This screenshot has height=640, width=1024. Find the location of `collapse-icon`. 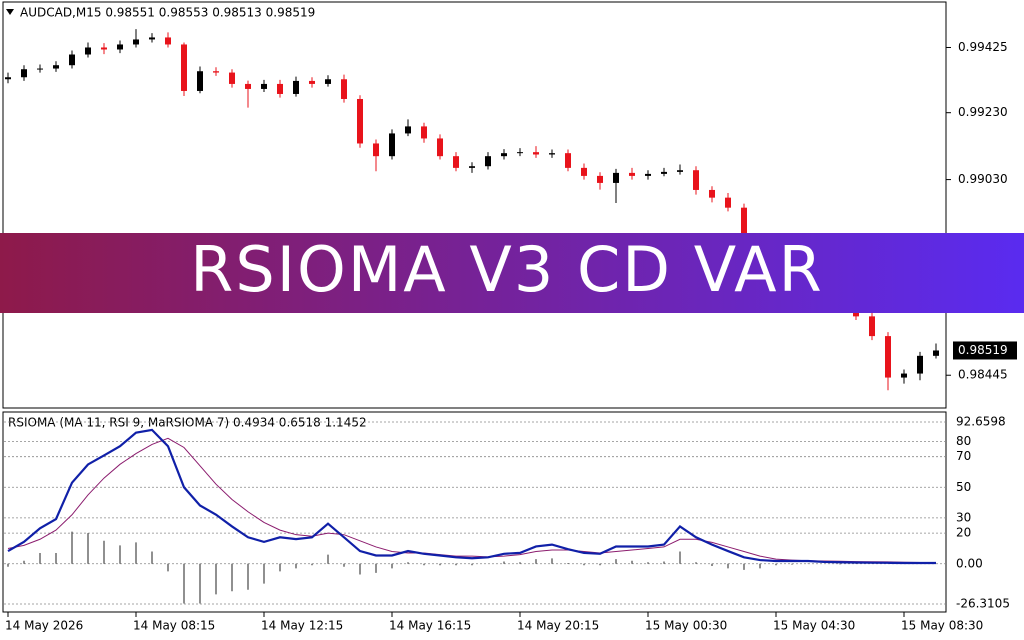

collapse-icon is located at coordinates (10, 12).